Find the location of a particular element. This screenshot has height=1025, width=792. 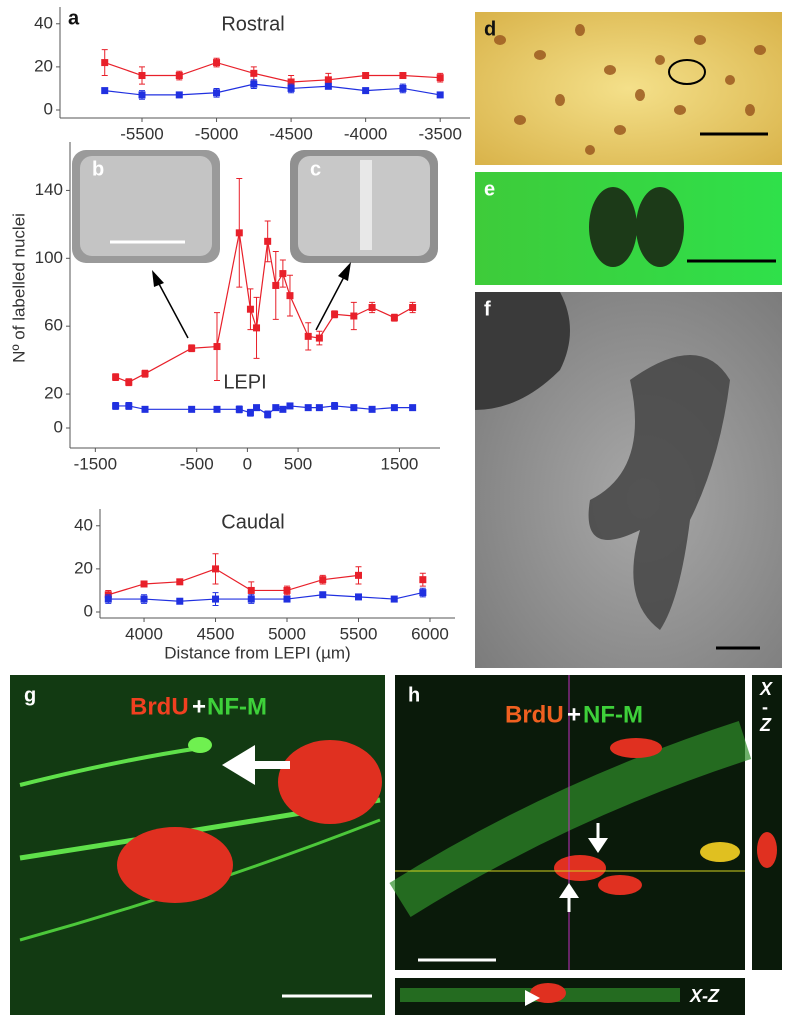

y-tick-label: 40 is located at coordinates (83, 524).